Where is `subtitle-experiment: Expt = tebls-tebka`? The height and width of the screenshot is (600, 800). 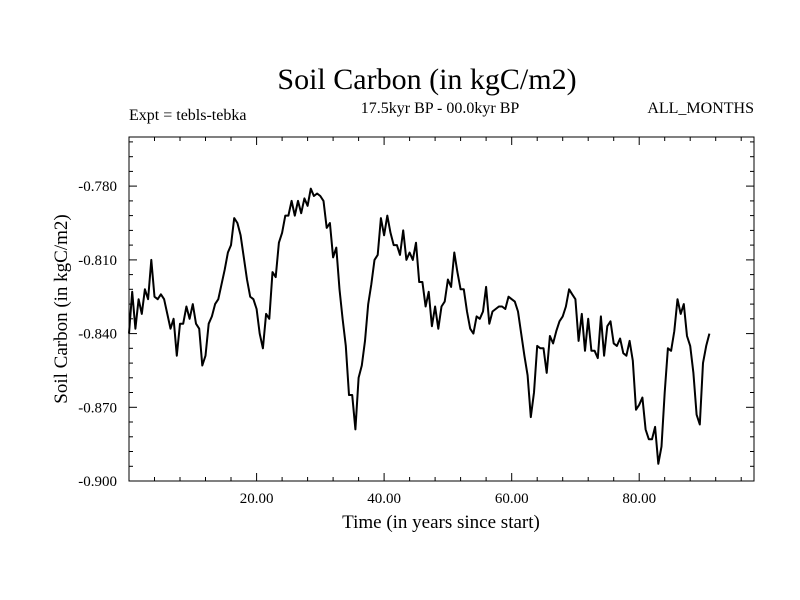 subtitle-experiment: Expt = tebls-tebka is located at coordinates (187, 115).